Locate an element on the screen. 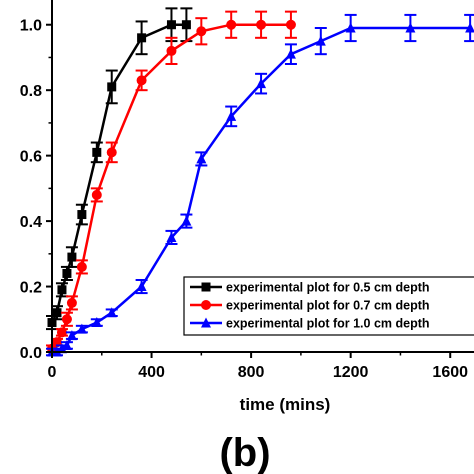 The image size is (474, 474). y-tick-label: 0.2 is located at coordinates (31, 288).